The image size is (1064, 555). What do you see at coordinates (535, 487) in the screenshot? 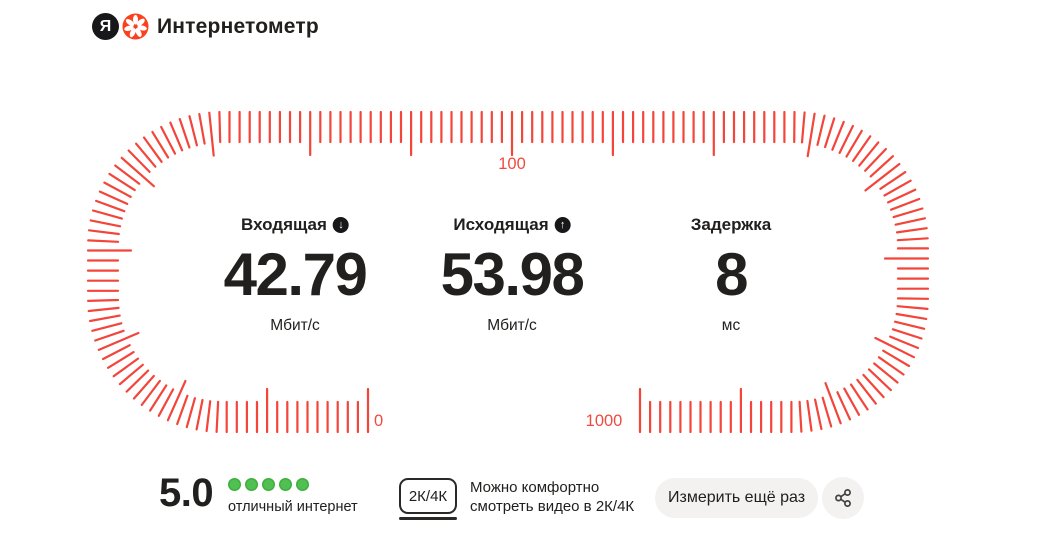
I see `quality-description-line1: Можно комфортно` at bounding box center [535, 487].